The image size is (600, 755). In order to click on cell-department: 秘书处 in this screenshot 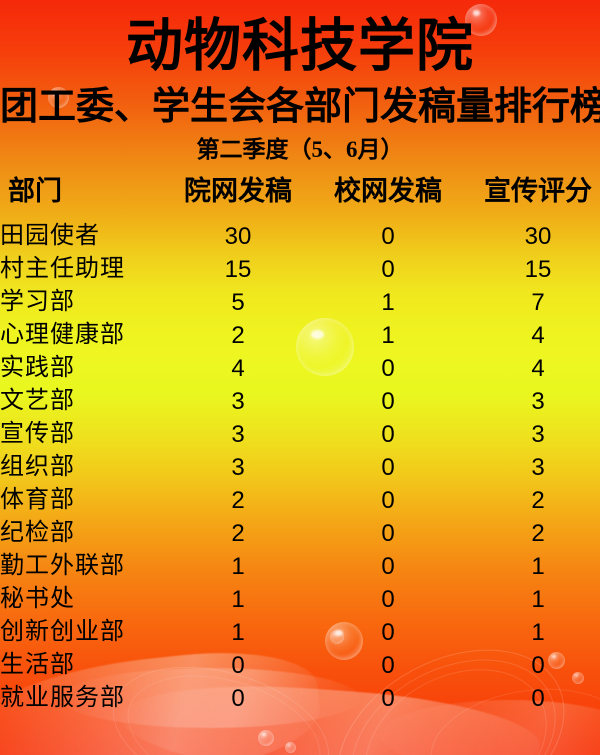, I will do `click(37, 599)`.